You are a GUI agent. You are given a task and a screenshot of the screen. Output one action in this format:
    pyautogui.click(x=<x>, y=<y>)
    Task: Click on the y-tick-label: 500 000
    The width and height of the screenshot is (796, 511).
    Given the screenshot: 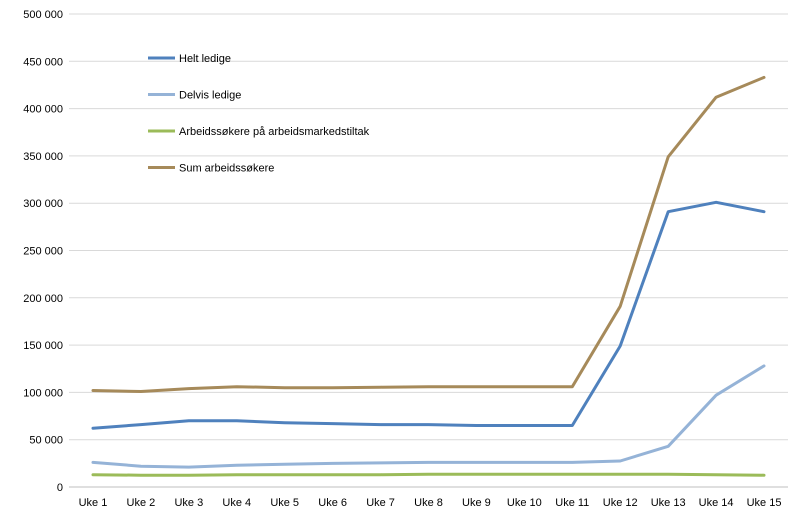 What is the action you would take?
    pyautogui.click(x=43, y=15)
    